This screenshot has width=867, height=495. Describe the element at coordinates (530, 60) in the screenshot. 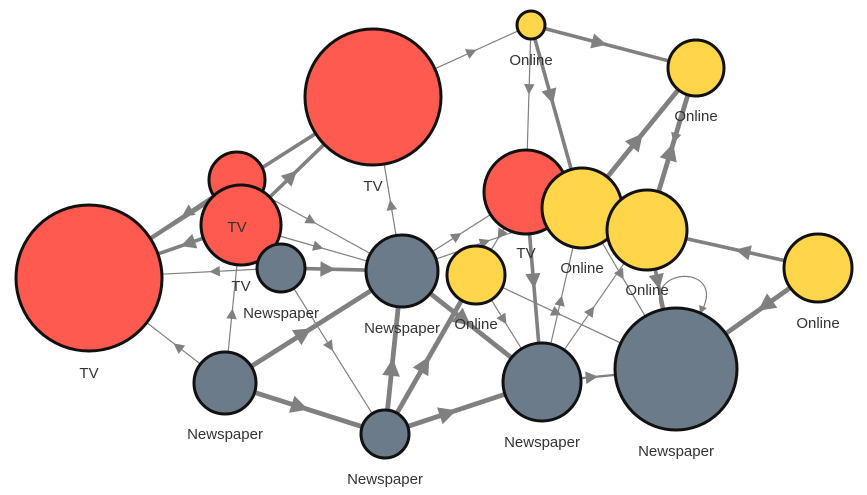

I see `node-label-online_top_small: Online` at that location.